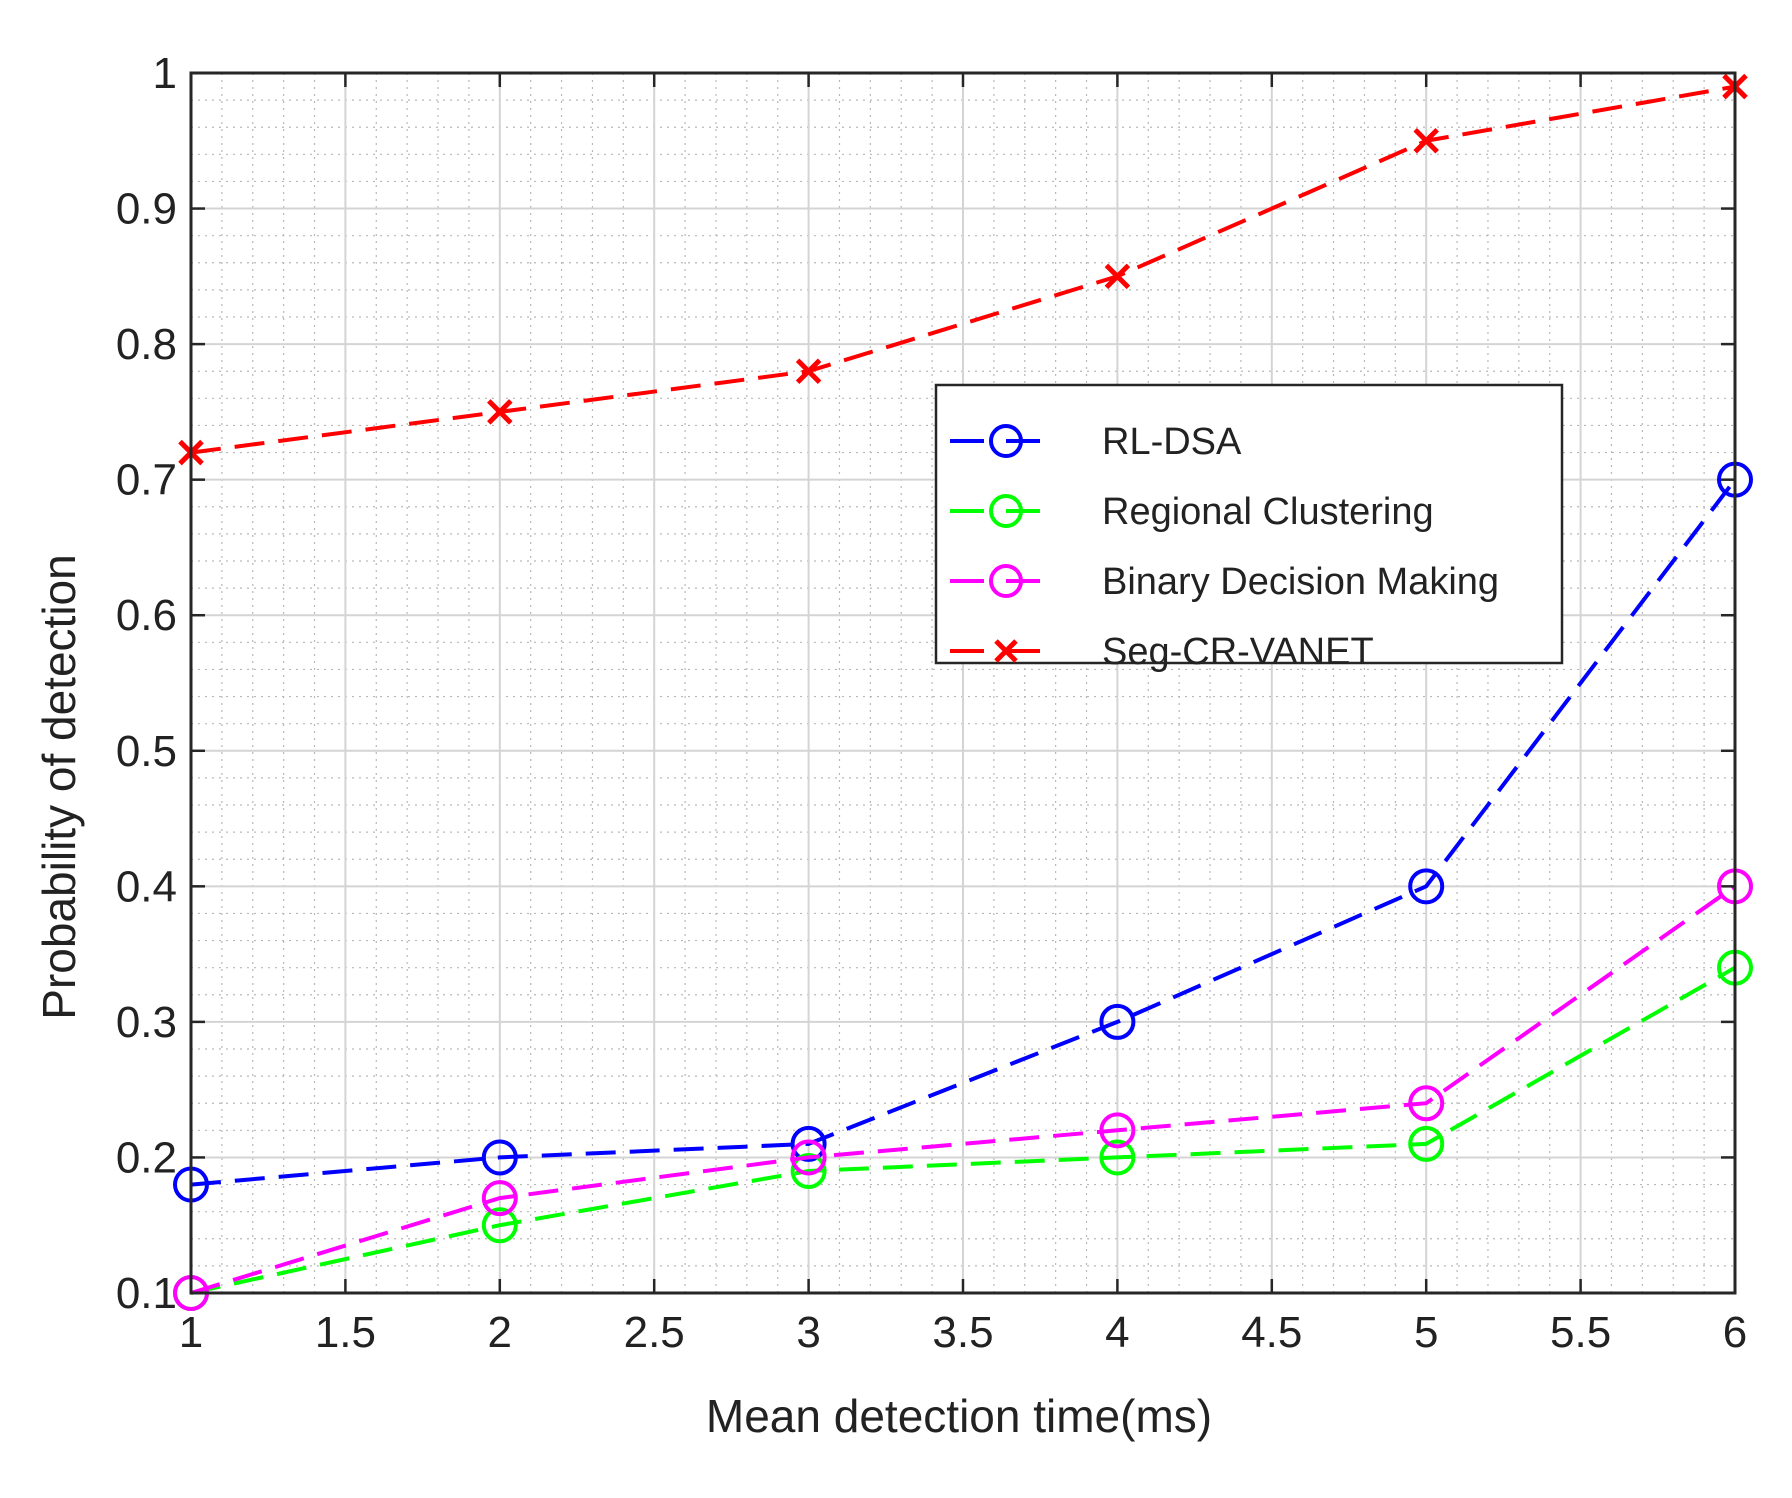 The height and width of the screenshot is (1498, 1792). I want to click on y-tick-label: 0.9, so click(146, 209).